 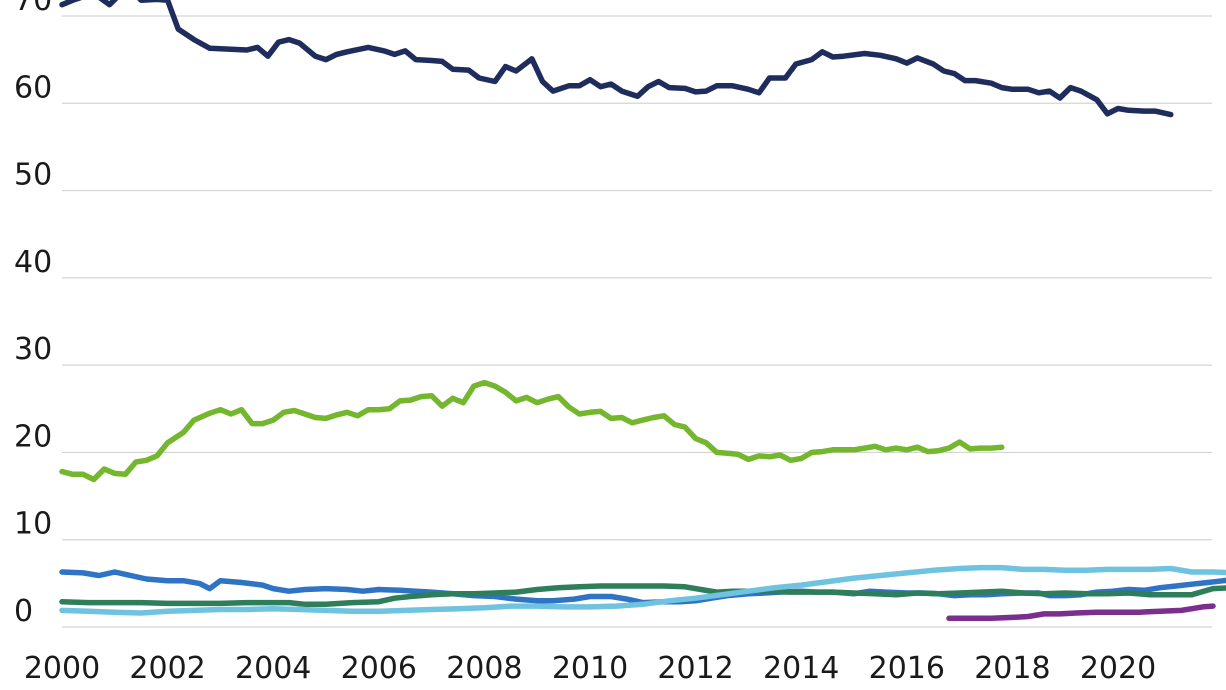 I want to click on x-tick-label: 2012, so click(x=695, y=668).